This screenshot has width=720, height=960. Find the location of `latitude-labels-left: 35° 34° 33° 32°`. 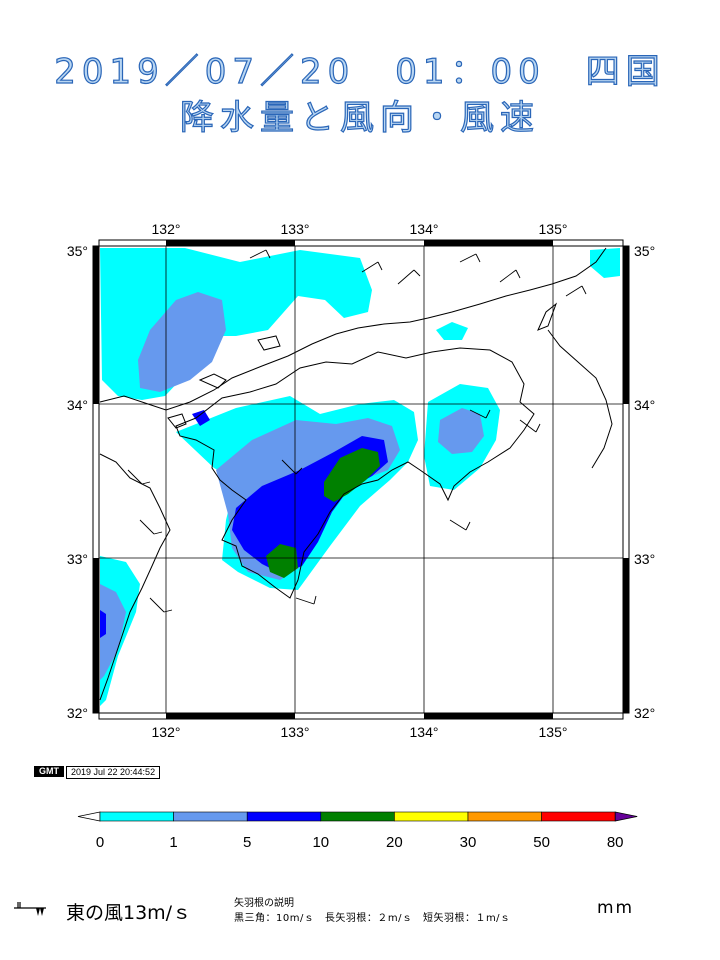

latitude-labels-left: 35° 34° 33° 32° is located at coordinates (77, 482).